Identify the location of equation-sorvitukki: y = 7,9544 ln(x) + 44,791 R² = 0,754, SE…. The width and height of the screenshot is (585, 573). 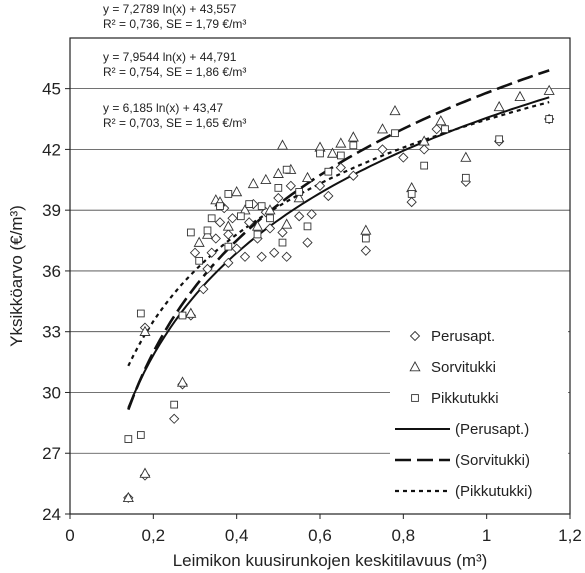
(175, 65).